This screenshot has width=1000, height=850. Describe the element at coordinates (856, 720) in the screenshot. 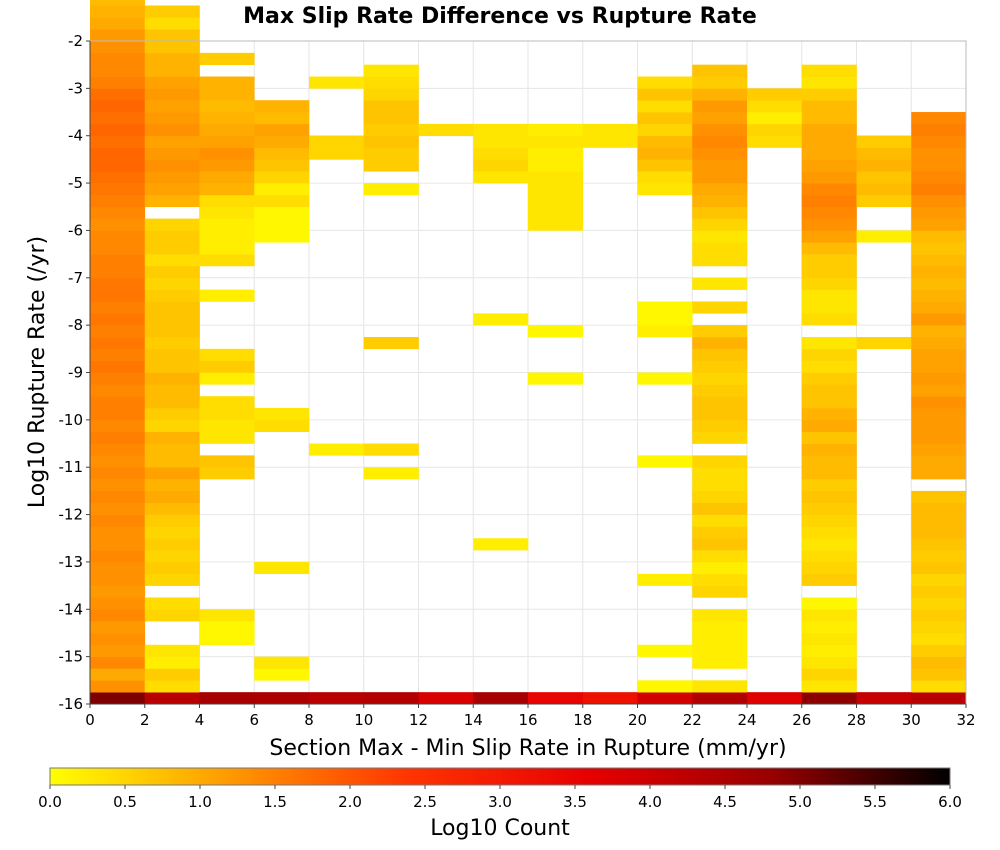

I see `x-tick-label: 28` at that location.